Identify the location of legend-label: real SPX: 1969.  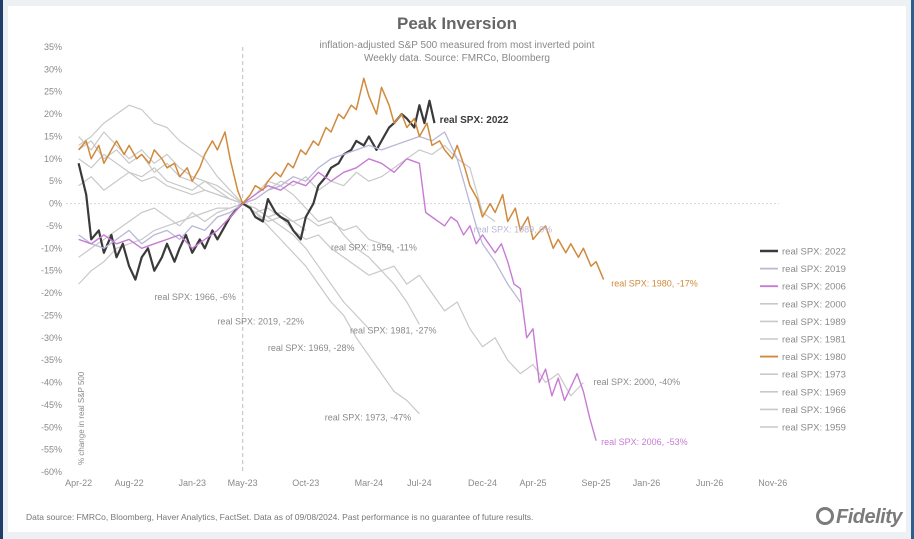
(814, 392).